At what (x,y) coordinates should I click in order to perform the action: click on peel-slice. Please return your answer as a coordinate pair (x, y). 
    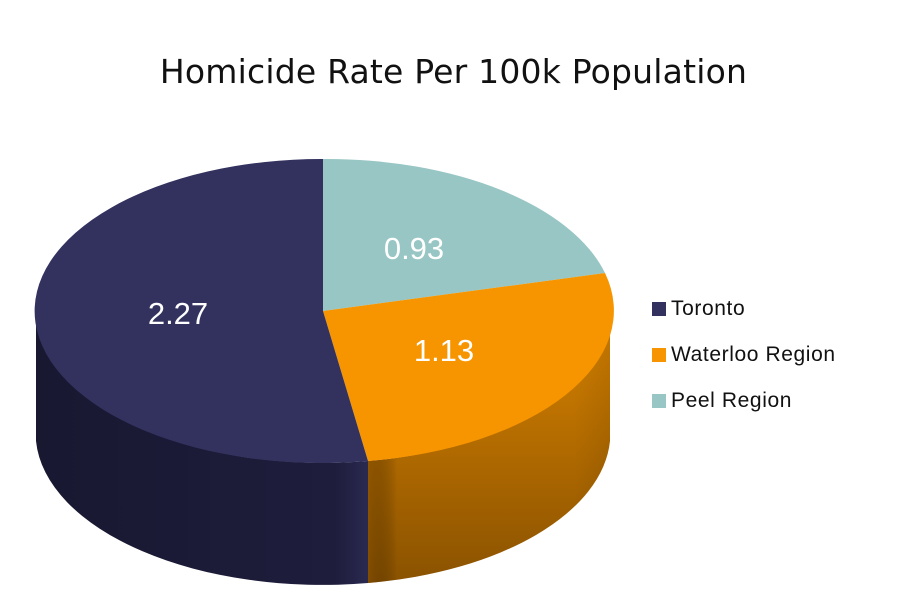
    Looking at the image, I should click on (464, 234).